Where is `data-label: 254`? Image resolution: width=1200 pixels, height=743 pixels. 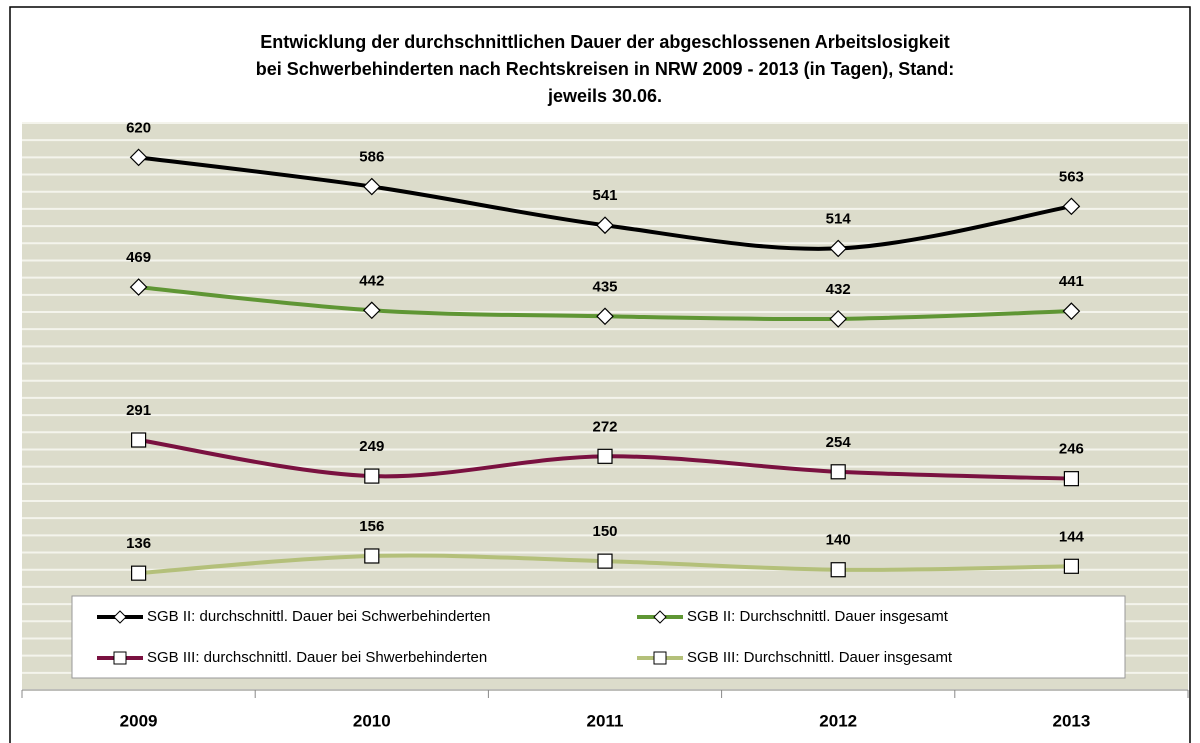
data-label: 254 is located at coordinates (839, 442).